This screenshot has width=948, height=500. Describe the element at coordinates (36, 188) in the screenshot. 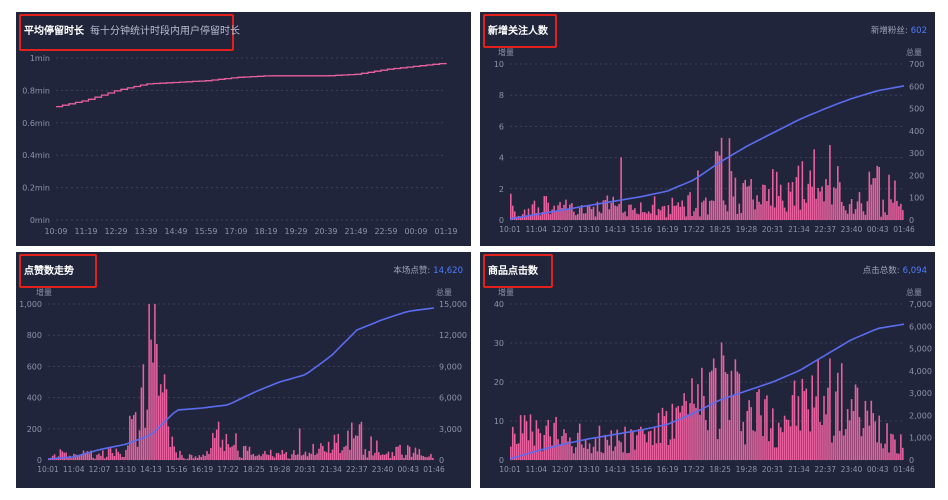

I see `y-tick-label: 0.2min` at that location.